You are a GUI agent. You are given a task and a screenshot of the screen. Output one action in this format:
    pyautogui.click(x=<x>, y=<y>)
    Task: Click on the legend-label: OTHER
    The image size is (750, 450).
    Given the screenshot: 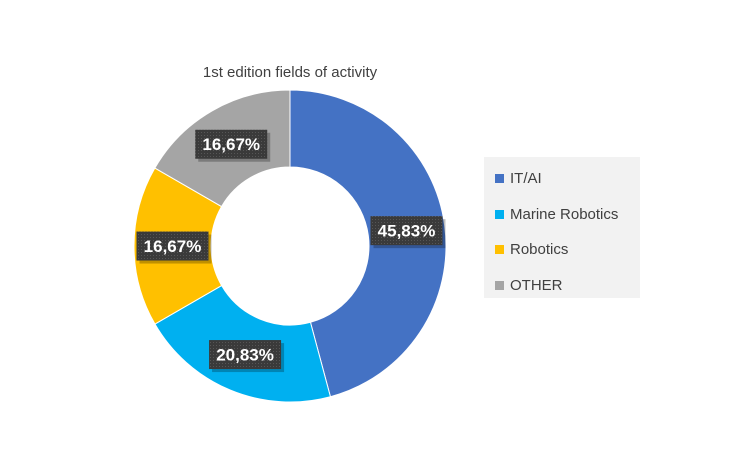 What is the action you would take?
    pyautogui.click(x=536, y=285)
    